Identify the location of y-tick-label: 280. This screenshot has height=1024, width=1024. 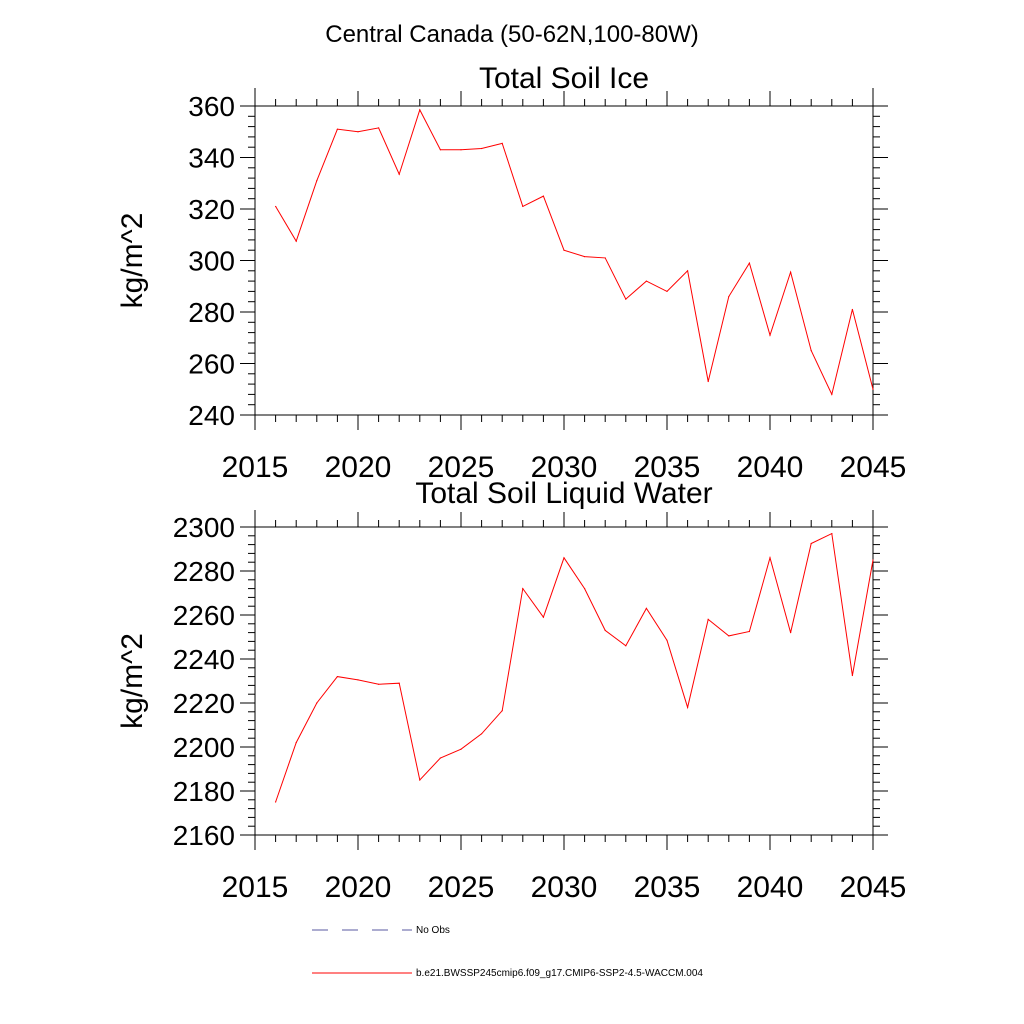
(211, 312).